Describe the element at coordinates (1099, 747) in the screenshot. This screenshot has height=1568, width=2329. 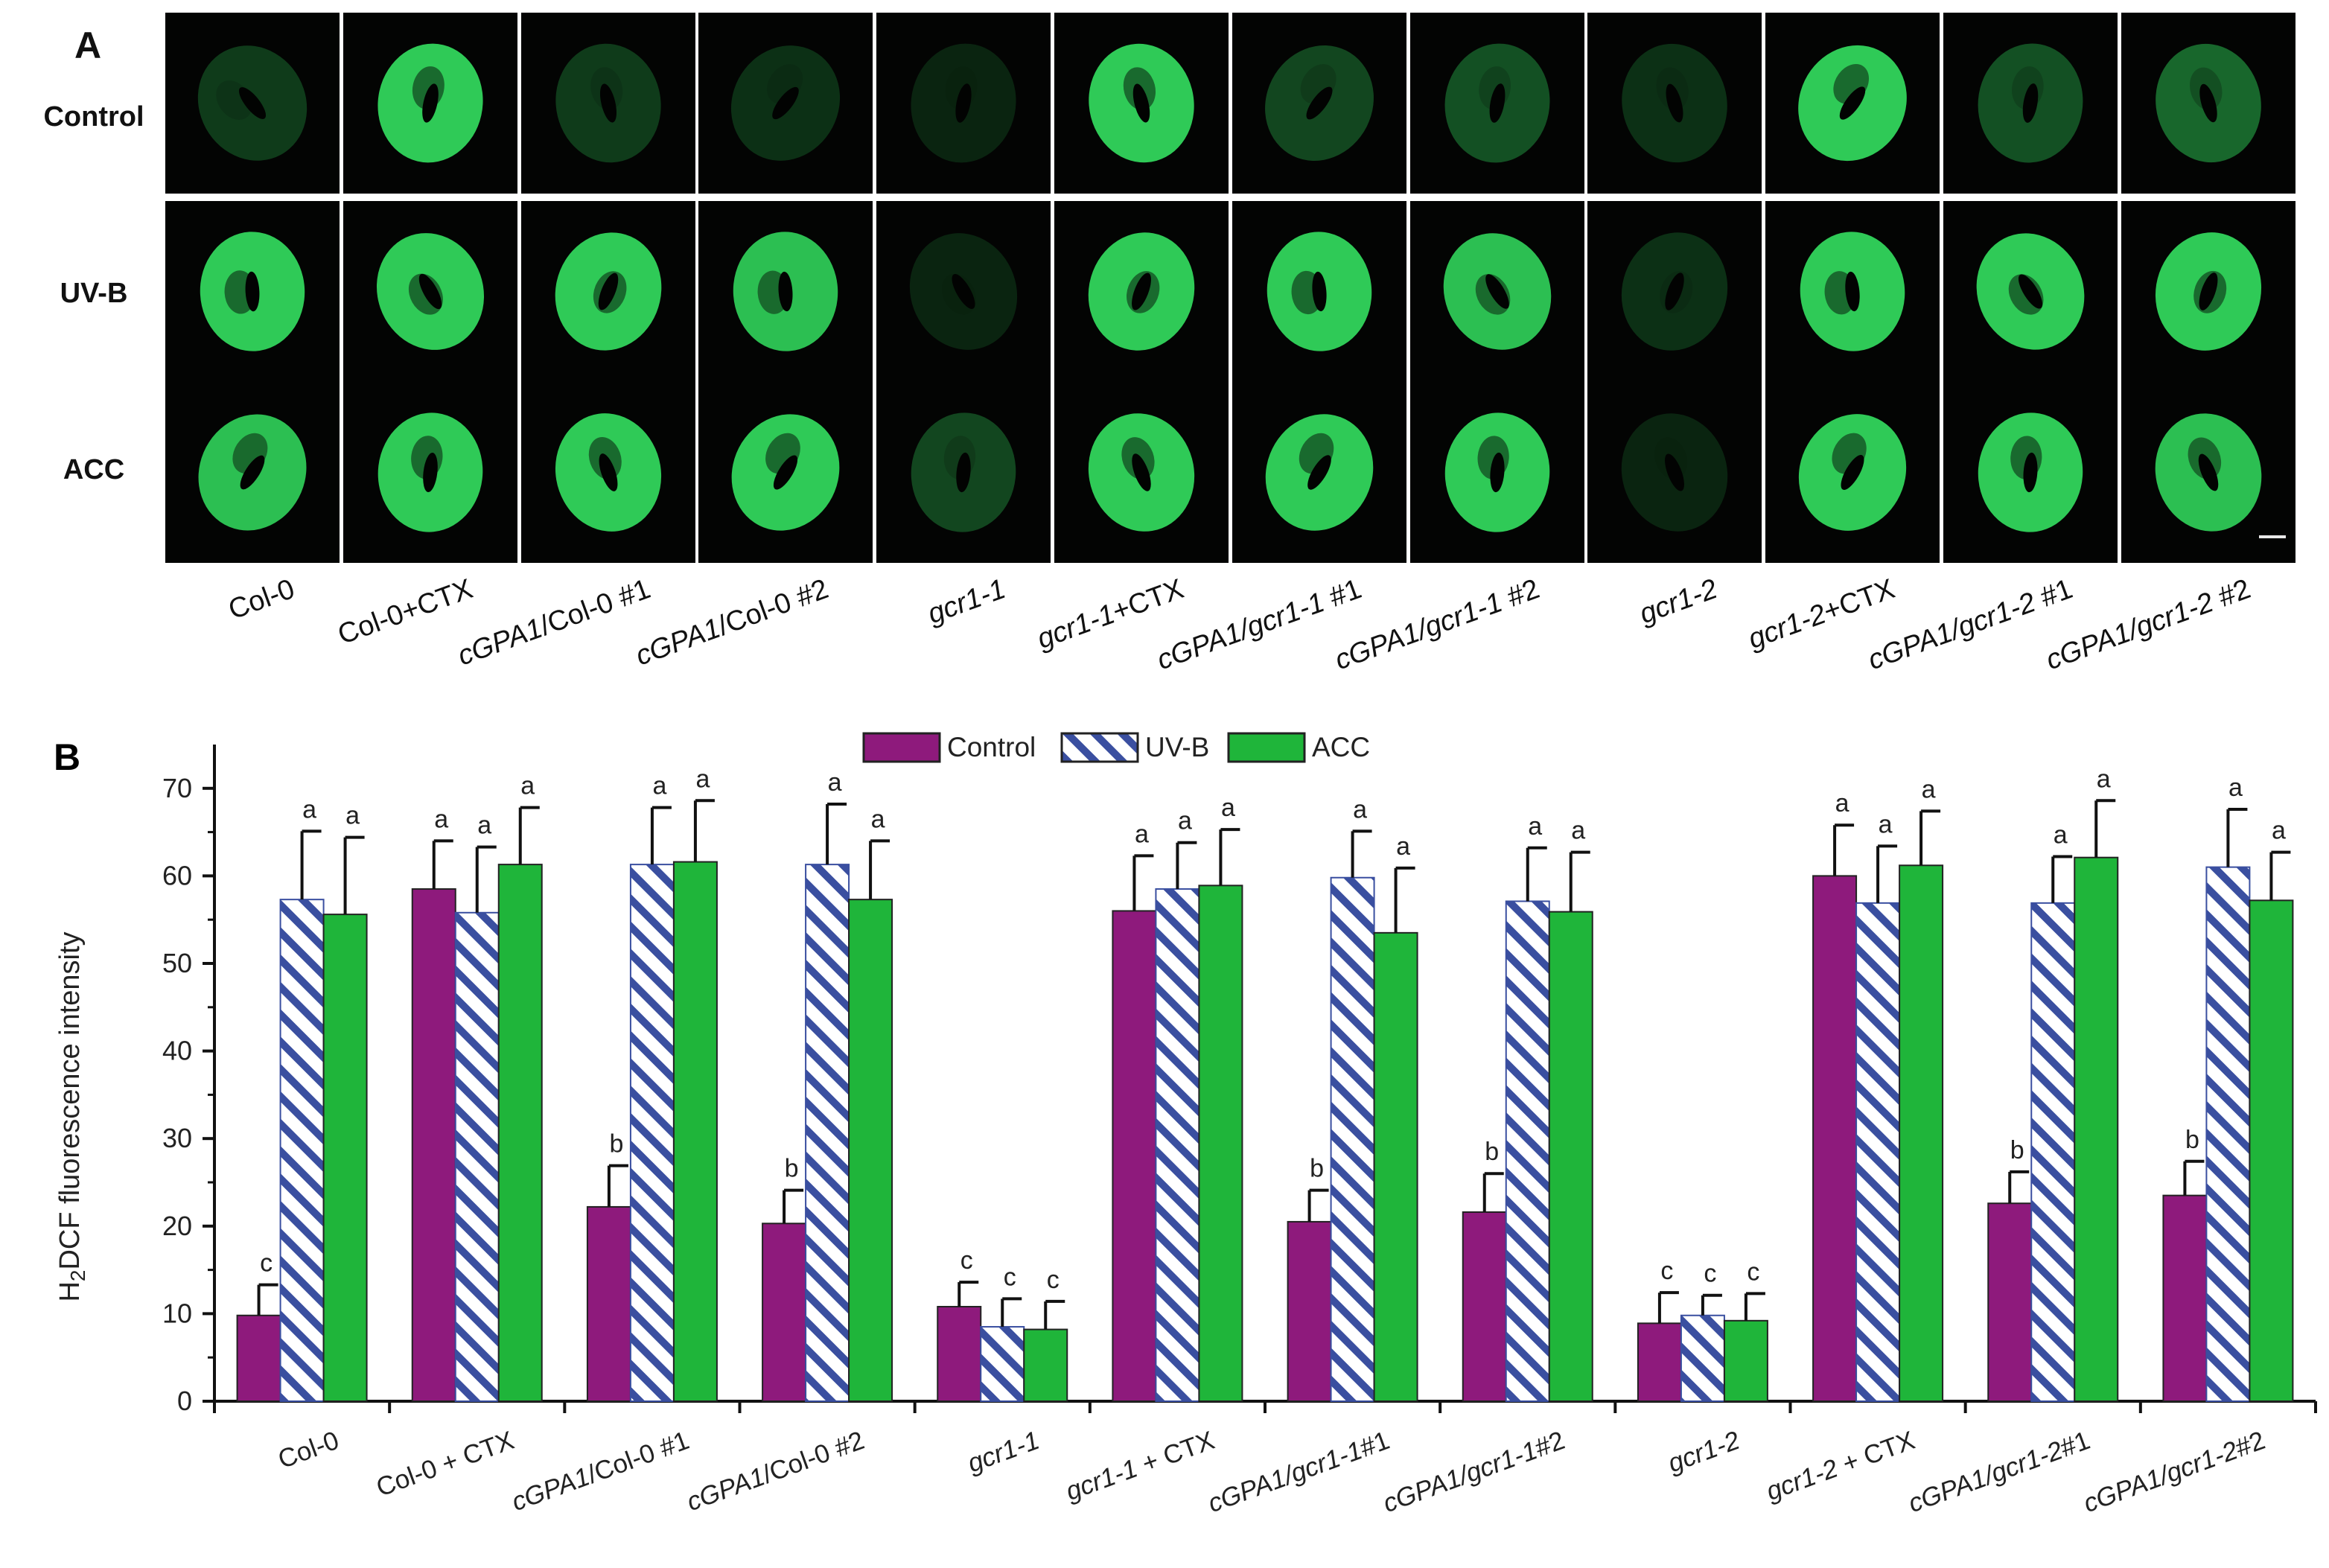
I see `legend-swatch-uv-b` at that location.